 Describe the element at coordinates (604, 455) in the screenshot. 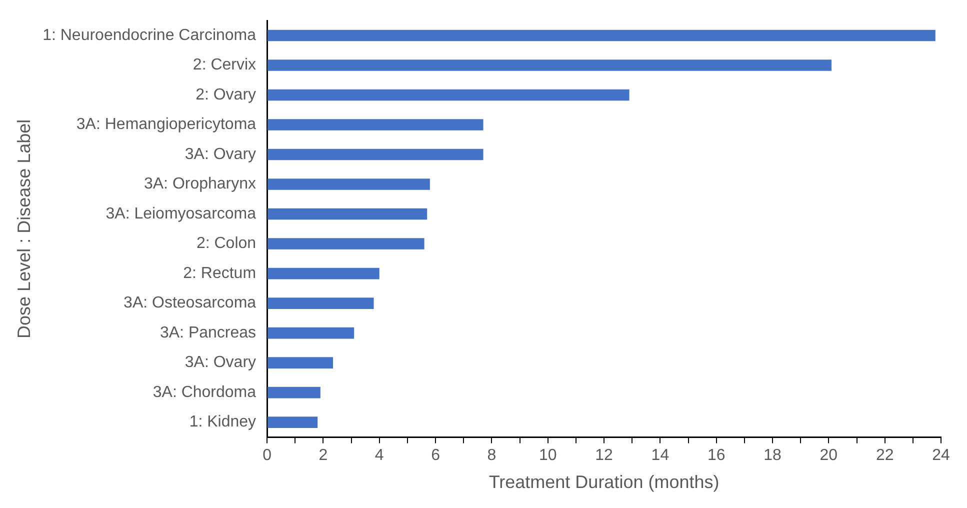

I see `x-tick-label: 12` at that location.